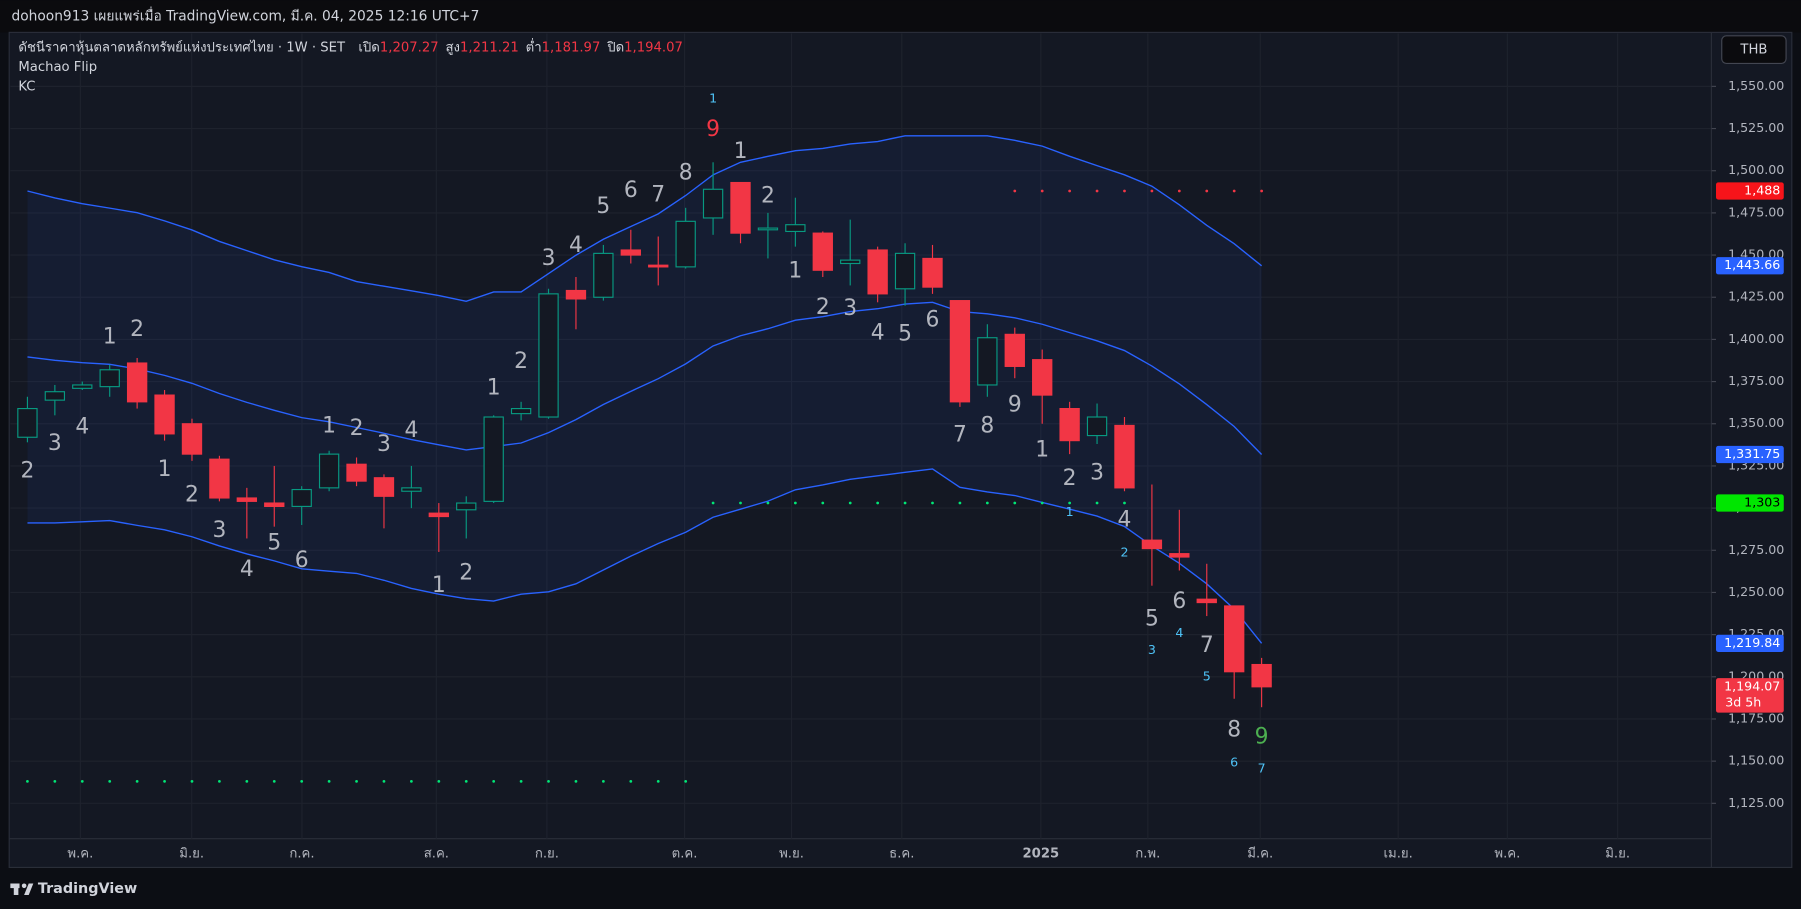 The image size is (1801, 909). I want to click on price-badge-label: 1,331.75, so click(1752, 453).